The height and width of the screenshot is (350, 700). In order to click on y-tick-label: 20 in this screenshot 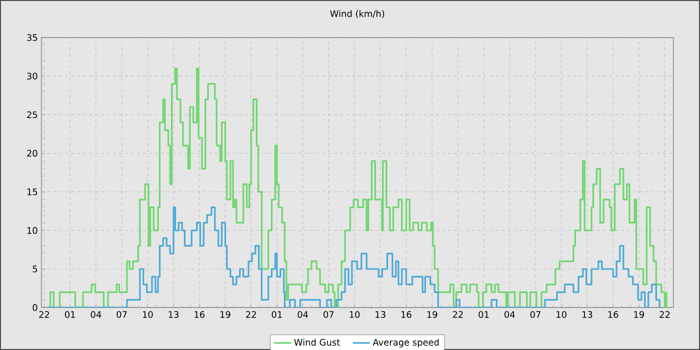, I will do `click(32, 153)`.